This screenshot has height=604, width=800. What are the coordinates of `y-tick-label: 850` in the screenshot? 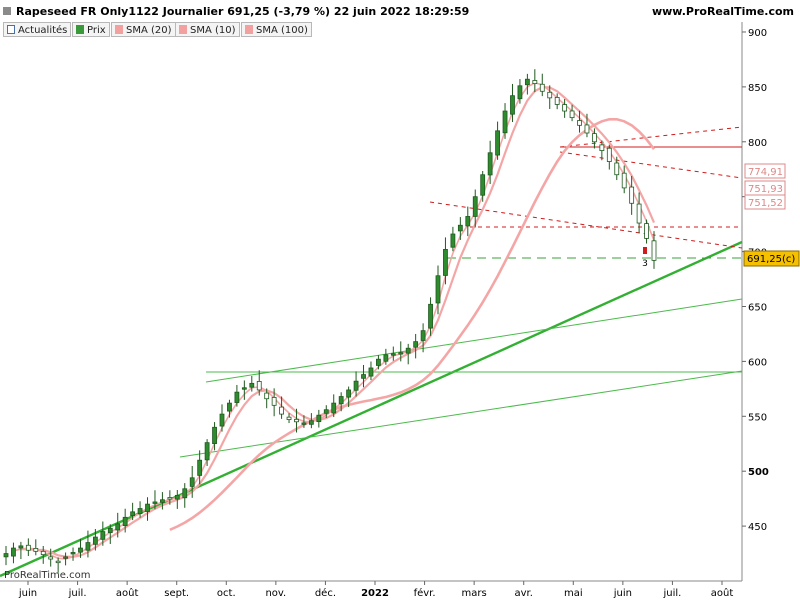 It's located at (757, 88).